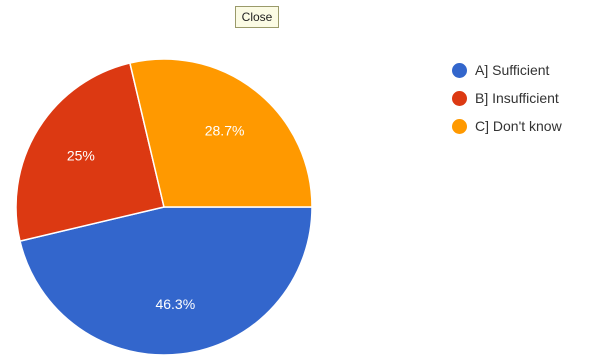  I want to click on pie-label-dont-know: 28.7%, so click(225, 130).